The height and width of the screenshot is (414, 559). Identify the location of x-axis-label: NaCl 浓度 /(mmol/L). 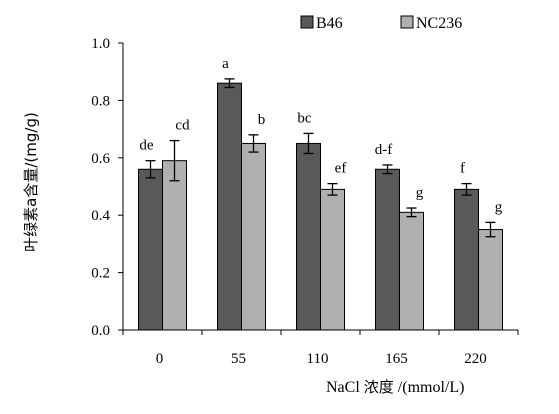
(395, 387).